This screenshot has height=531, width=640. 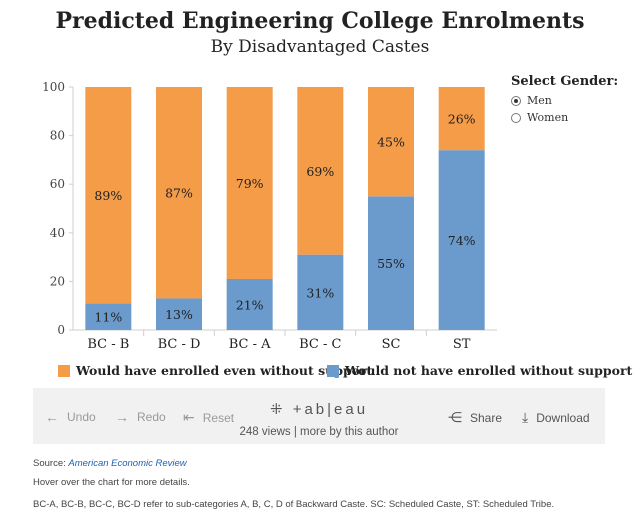 I want to click on data-label-not-enrolled: 74%, so click(x=462, y=240).